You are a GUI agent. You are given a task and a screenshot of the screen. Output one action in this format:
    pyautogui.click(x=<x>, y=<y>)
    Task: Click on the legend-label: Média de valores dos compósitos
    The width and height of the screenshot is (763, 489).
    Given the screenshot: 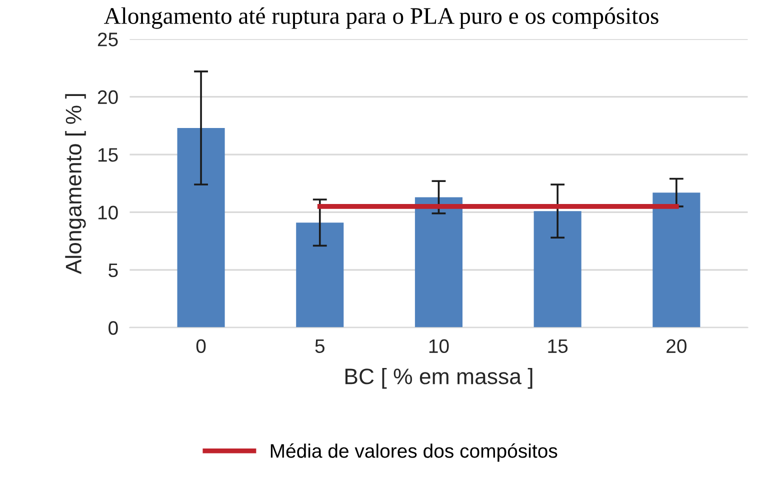 What is the action you would take?
    pyautogui.click(x=414, y=452)
    